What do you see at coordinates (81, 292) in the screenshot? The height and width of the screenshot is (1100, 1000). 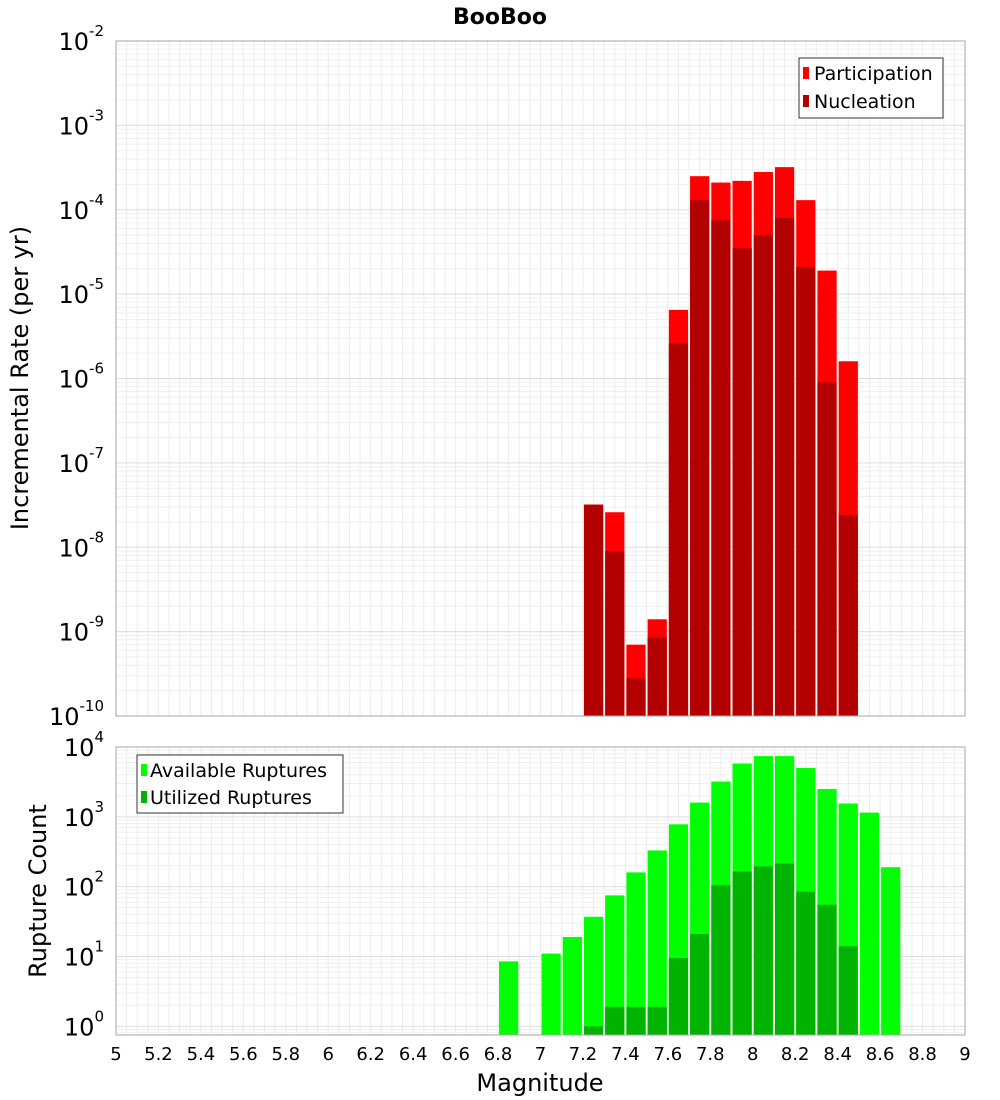 I see `top-y-tick-label: 10⁻⁵` at bounding box center [81, 292].